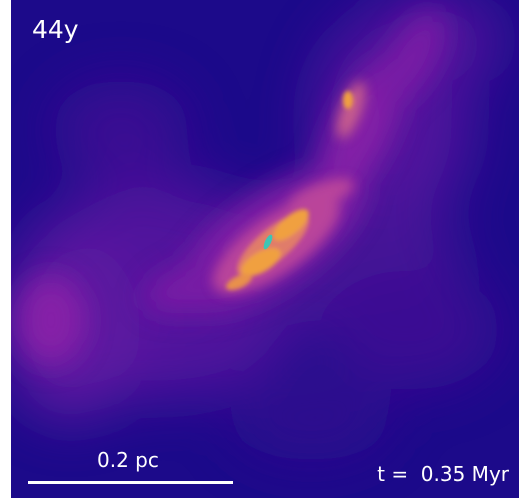  What do you see at coordinates (128, 460) in the screenshot?
I see `scale-bar-label: 0.2 pc` at bounding box center [128, 460].